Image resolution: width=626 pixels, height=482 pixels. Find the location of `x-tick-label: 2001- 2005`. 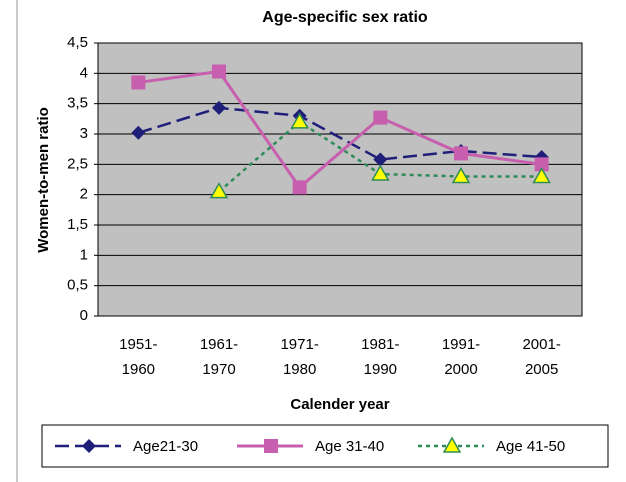

x-tick-label: 2001- 2005 is located at coordinates (541, 357).